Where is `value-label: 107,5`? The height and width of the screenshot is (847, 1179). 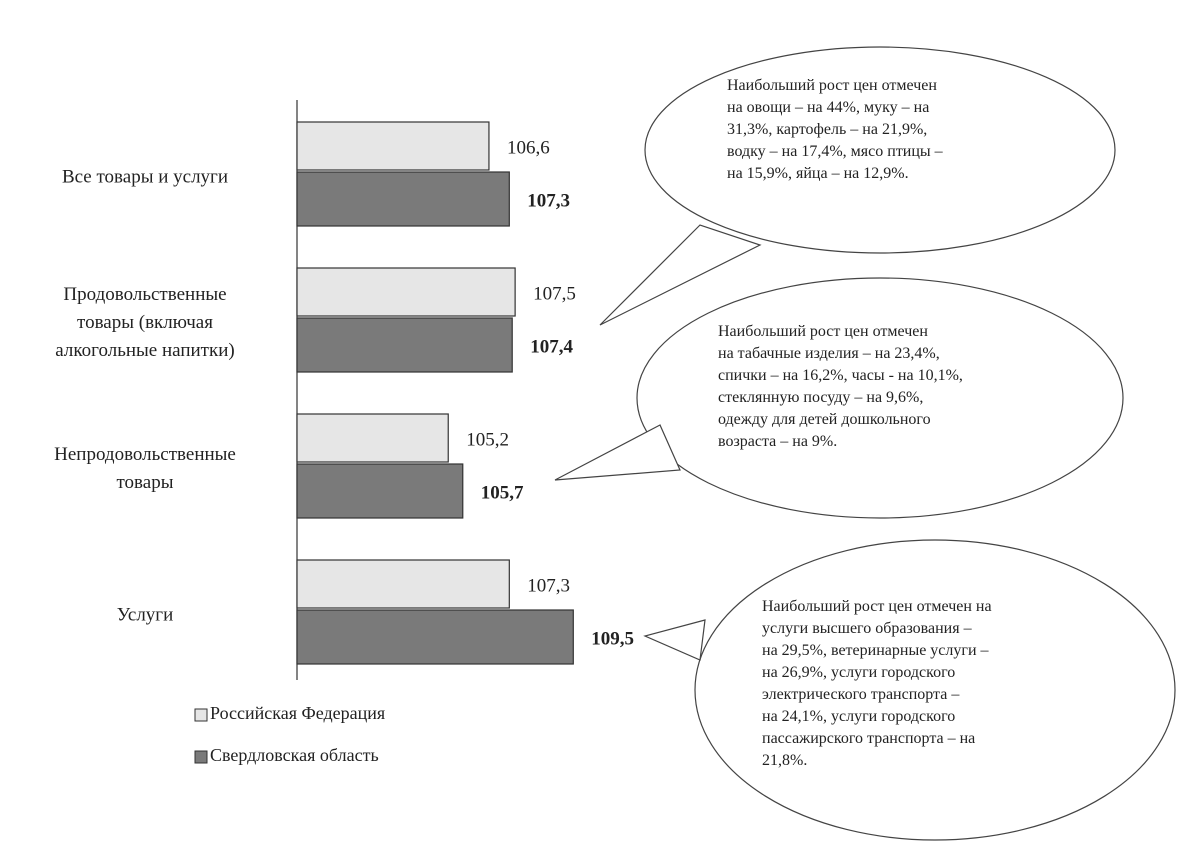 value-label: 107,5 is located at coordinates (554, 293).